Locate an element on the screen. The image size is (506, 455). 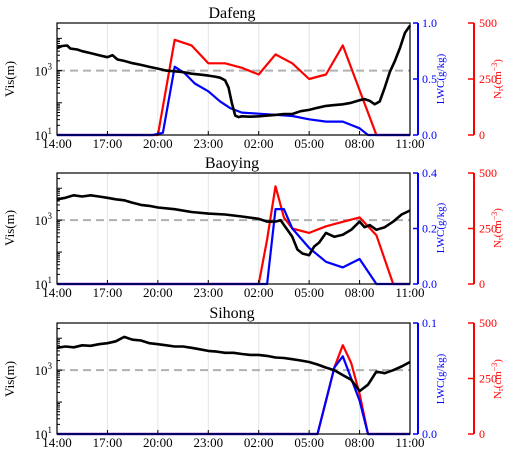
panel-title: Dafeng is located at coordinates (231, 13).